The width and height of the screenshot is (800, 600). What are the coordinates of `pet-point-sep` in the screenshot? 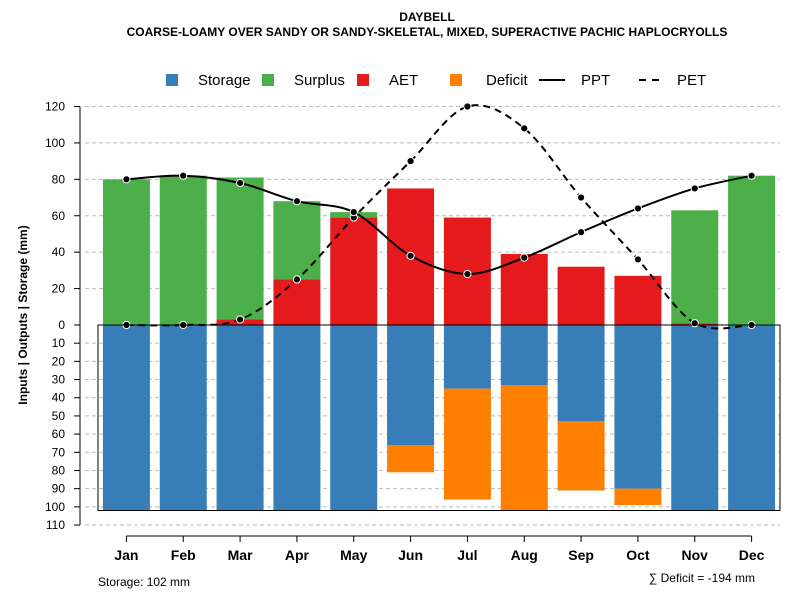 It's located at (581, 197).